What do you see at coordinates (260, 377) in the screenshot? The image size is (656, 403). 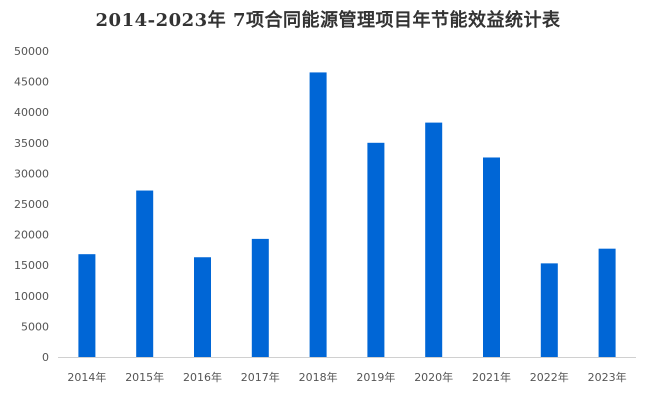 I see `x-tick-label: 2017年` at bounding box center [260, 377].